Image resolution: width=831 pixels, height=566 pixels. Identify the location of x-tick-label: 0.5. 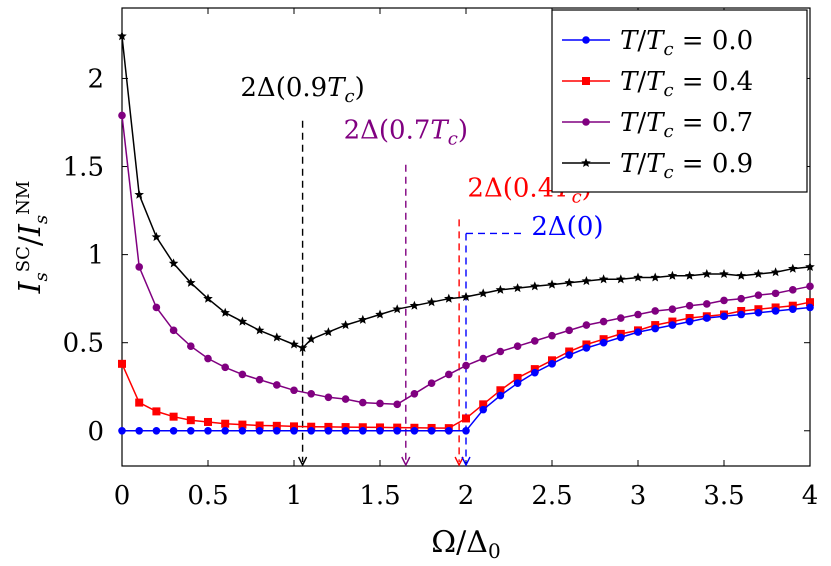
(207, 496).